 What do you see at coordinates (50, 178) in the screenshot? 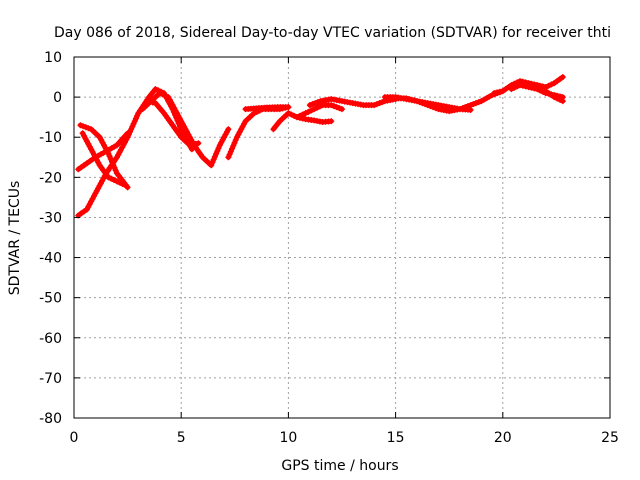
I see `y-tick-label: -20` at bounding box center [50, 178].